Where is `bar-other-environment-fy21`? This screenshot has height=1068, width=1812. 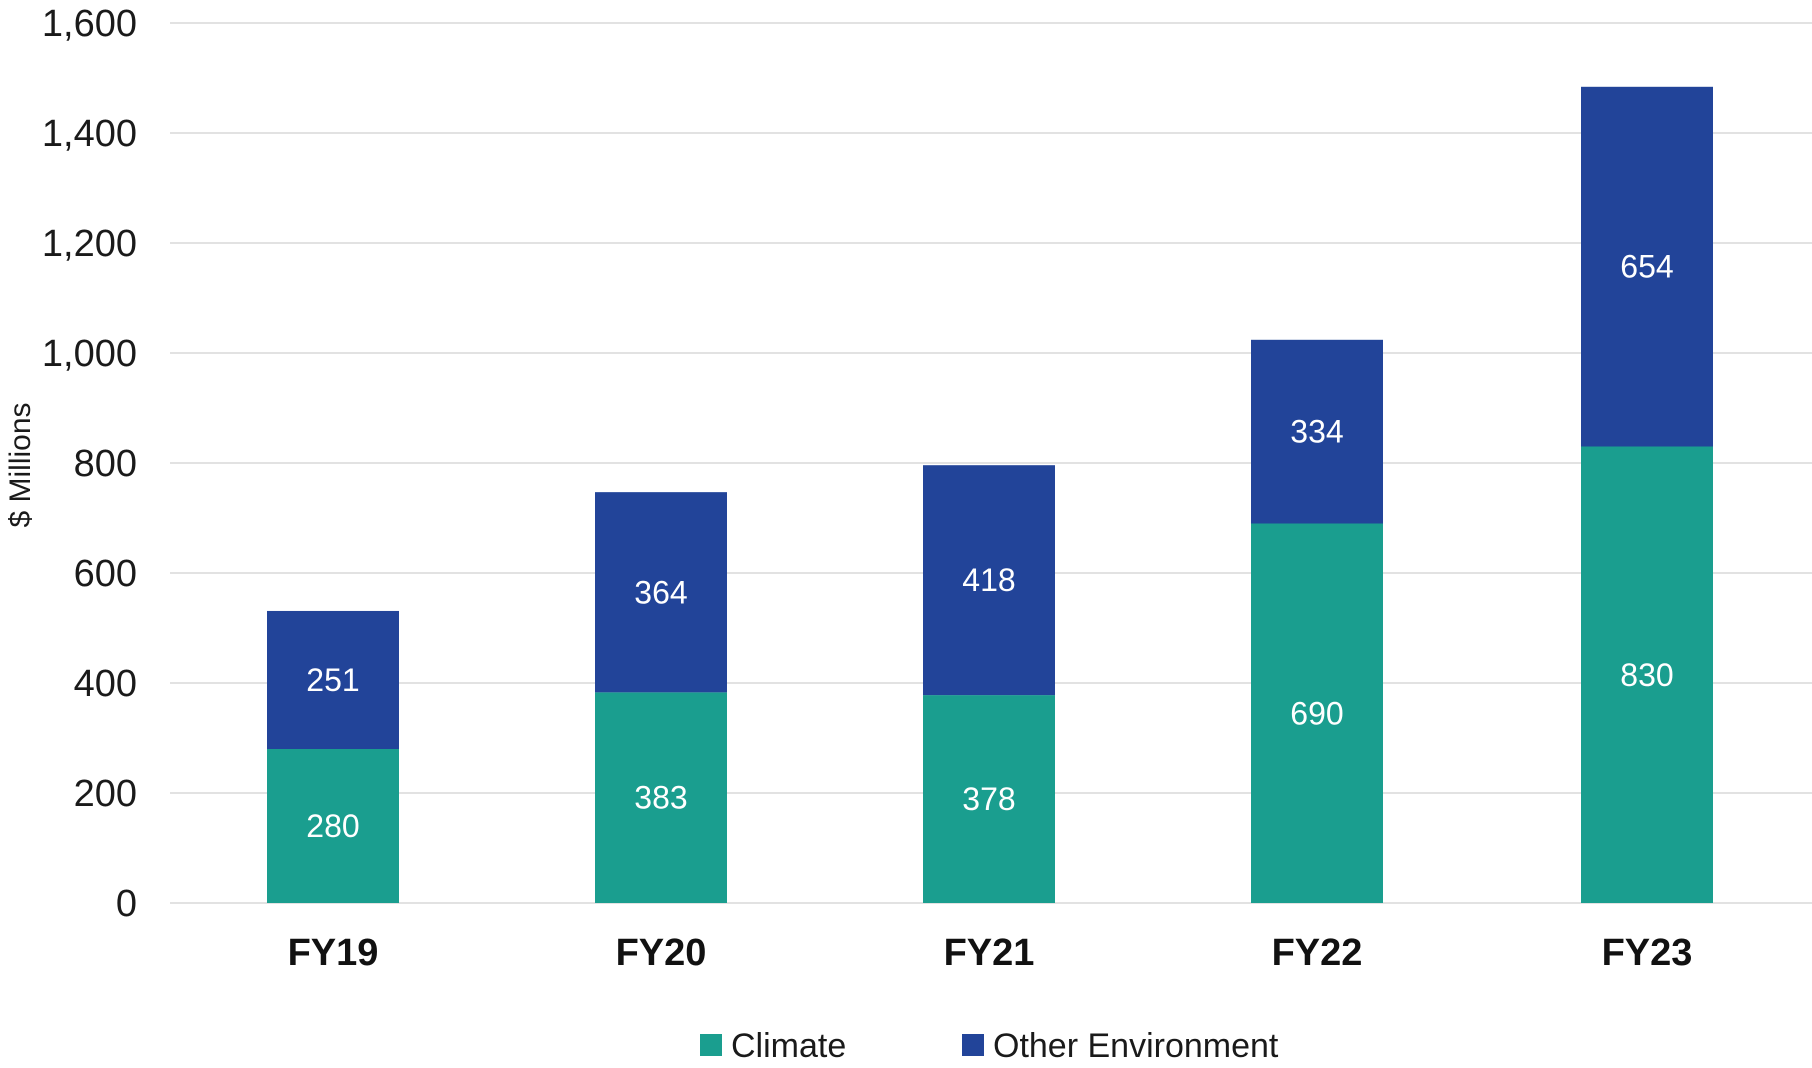 bar-other-environment-fy21 is located at coordinates (989, 580).